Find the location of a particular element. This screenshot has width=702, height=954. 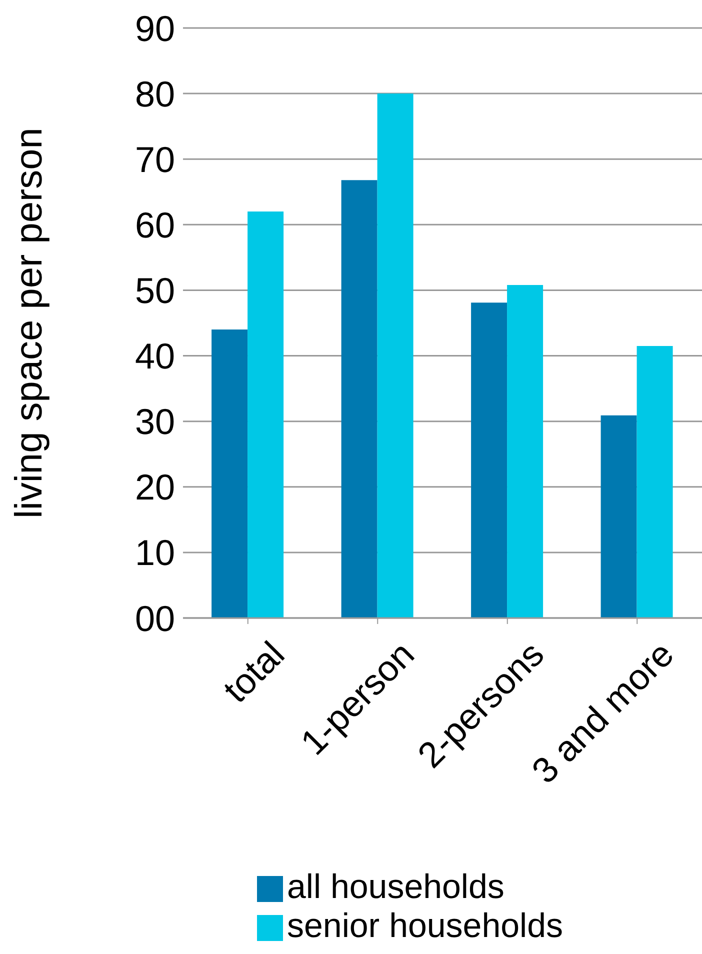

y-tick-label: 50 is located at coordinates (154, 290).